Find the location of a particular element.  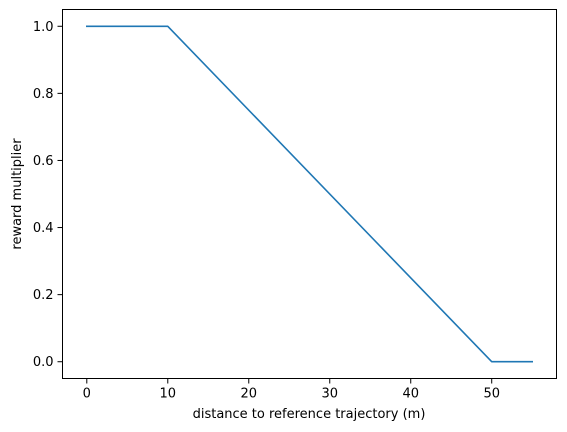

y-tick-label: 0.6 is located at coordinates (43, 161).